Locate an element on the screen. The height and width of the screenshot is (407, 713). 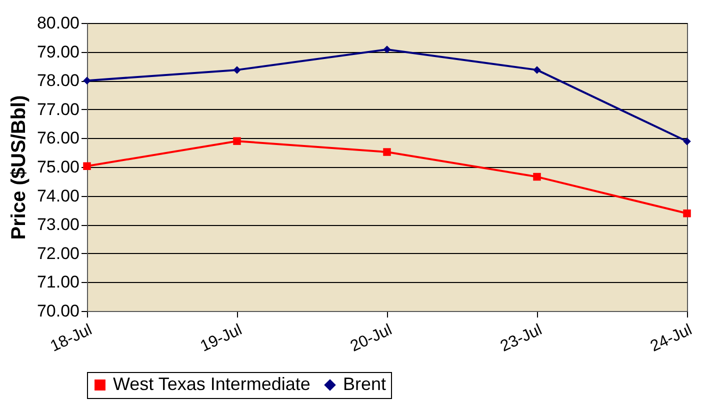
y-tick-label: 71.00 is located at coordinates (58, 282).